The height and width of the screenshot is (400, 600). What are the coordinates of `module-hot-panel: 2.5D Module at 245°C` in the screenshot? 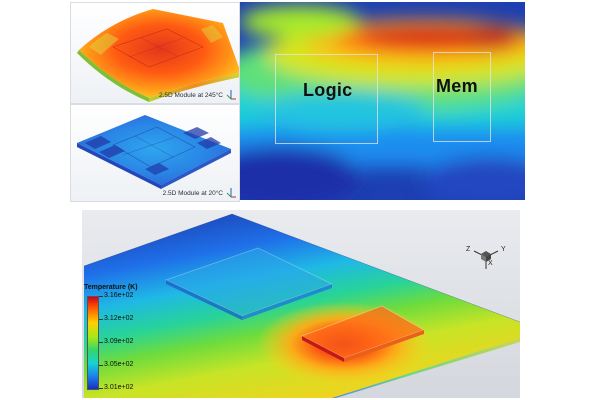 It's located at (155, 53).